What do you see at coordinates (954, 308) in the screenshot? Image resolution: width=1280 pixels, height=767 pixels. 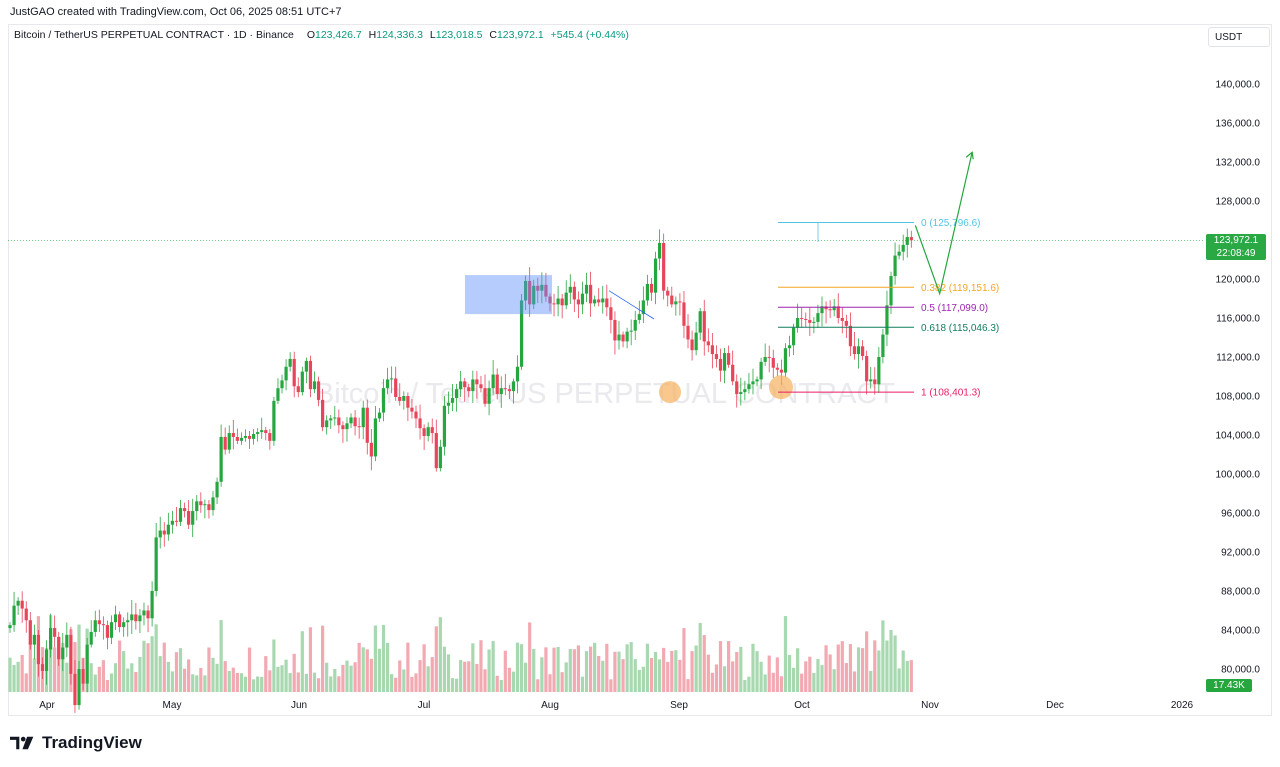 I see `fib-level-label: 0.5 (117,099.0)` at bounding box center [954, 308].